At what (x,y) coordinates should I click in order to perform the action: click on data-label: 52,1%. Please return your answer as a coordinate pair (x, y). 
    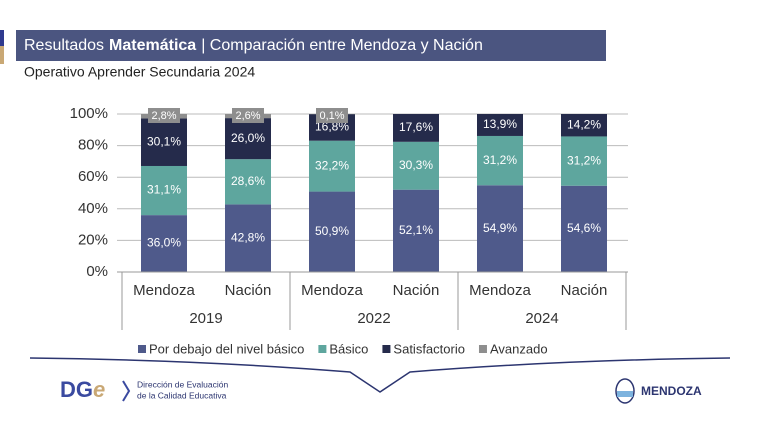
    Looking at the image, I should click on (416, 230).